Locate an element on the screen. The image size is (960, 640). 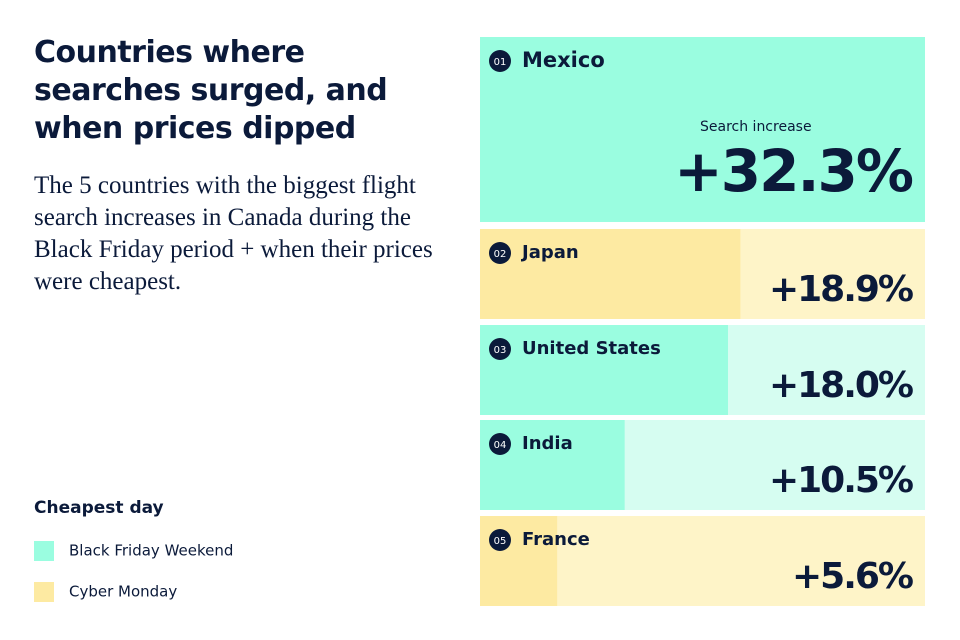
legend-label: Cyber Monday is located at coordinates (123, 592).